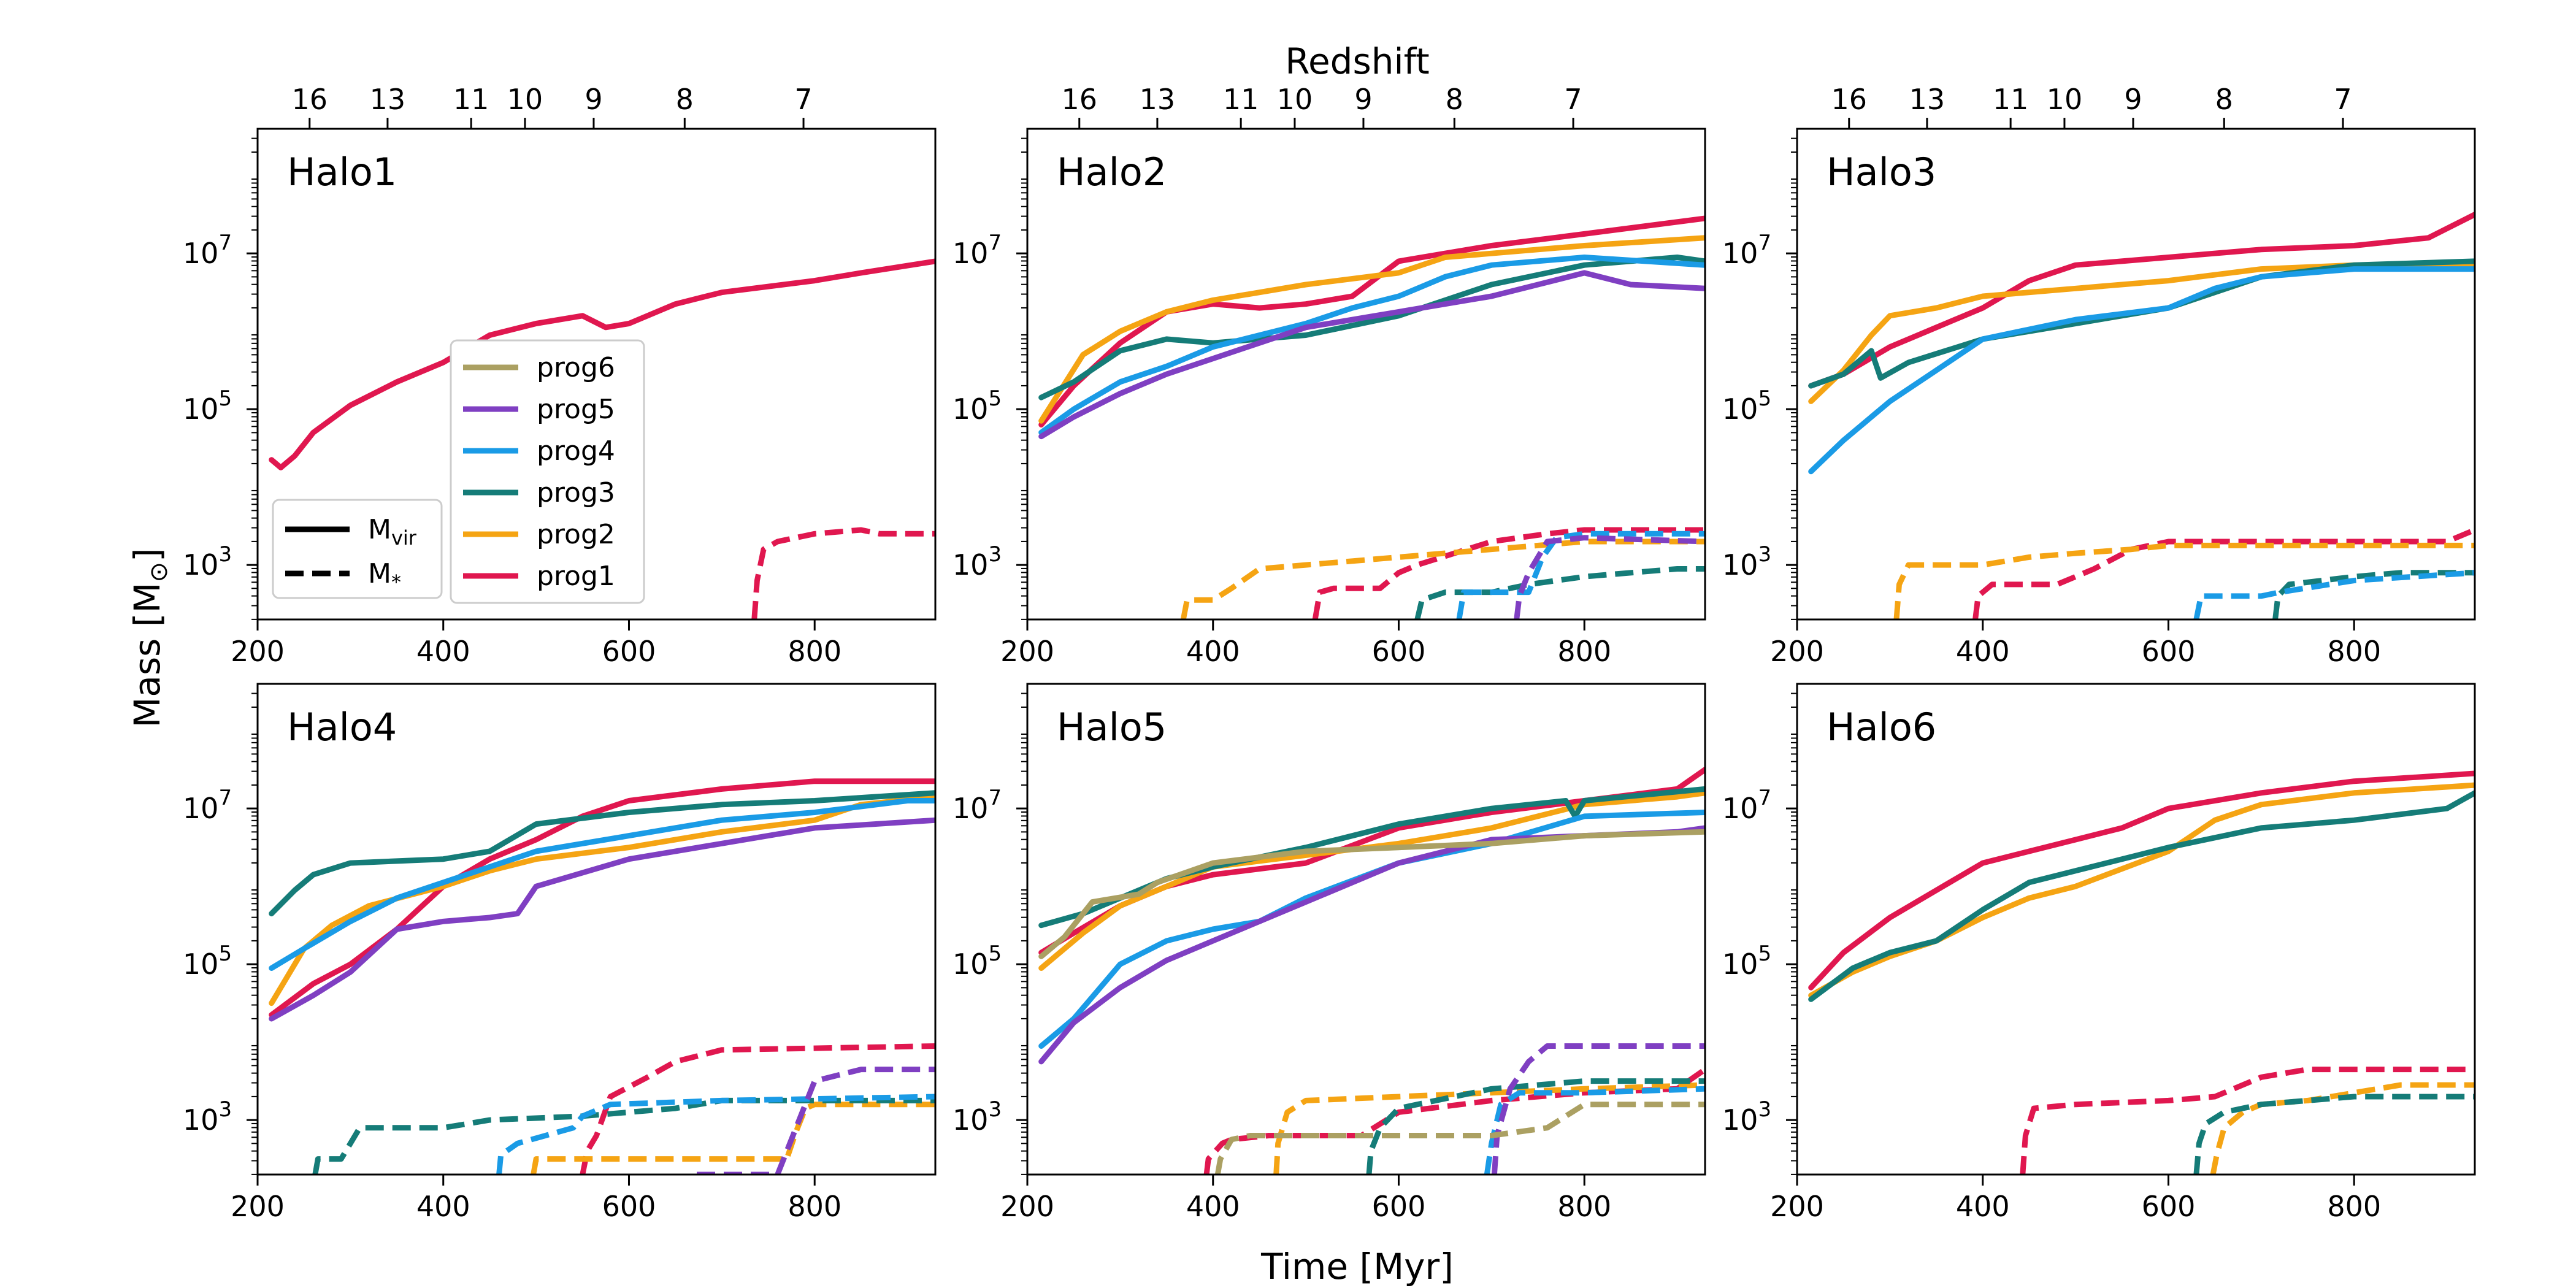 The height and width of the screenshot is (1288, 2576). I want to click on legend-label-prog3: prog3, so click(576, 492).